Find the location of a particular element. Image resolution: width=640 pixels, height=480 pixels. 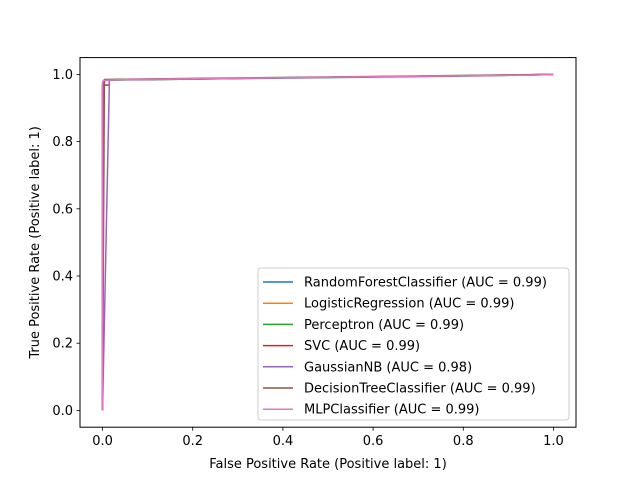

legend-label-2: LogisticRegression (AUC = 0.99) is located at coordinates (409, 304).